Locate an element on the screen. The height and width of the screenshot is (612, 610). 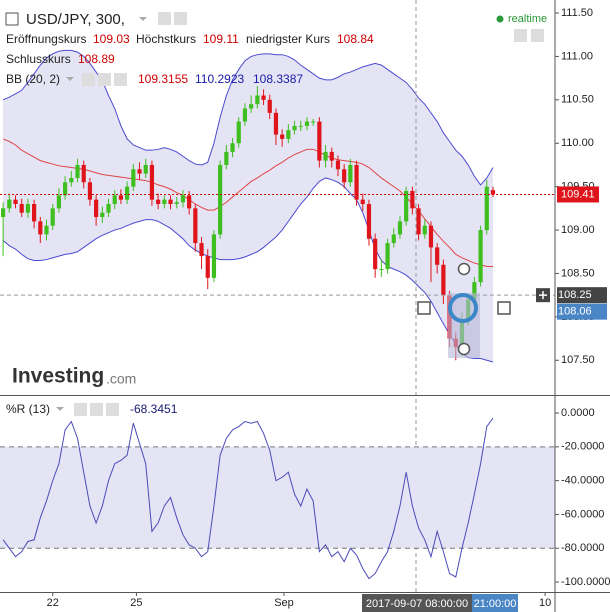
crosshair-time-end-label: 21:00:00 is located at coordinates (495, 604).